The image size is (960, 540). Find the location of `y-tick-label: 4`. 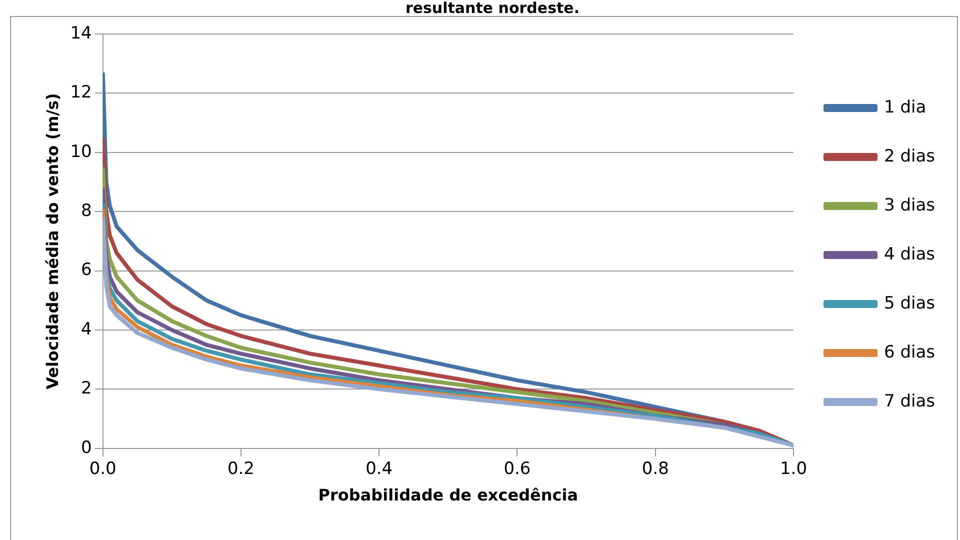

y-tick-label: 4 is located at coordinates (86, 329).